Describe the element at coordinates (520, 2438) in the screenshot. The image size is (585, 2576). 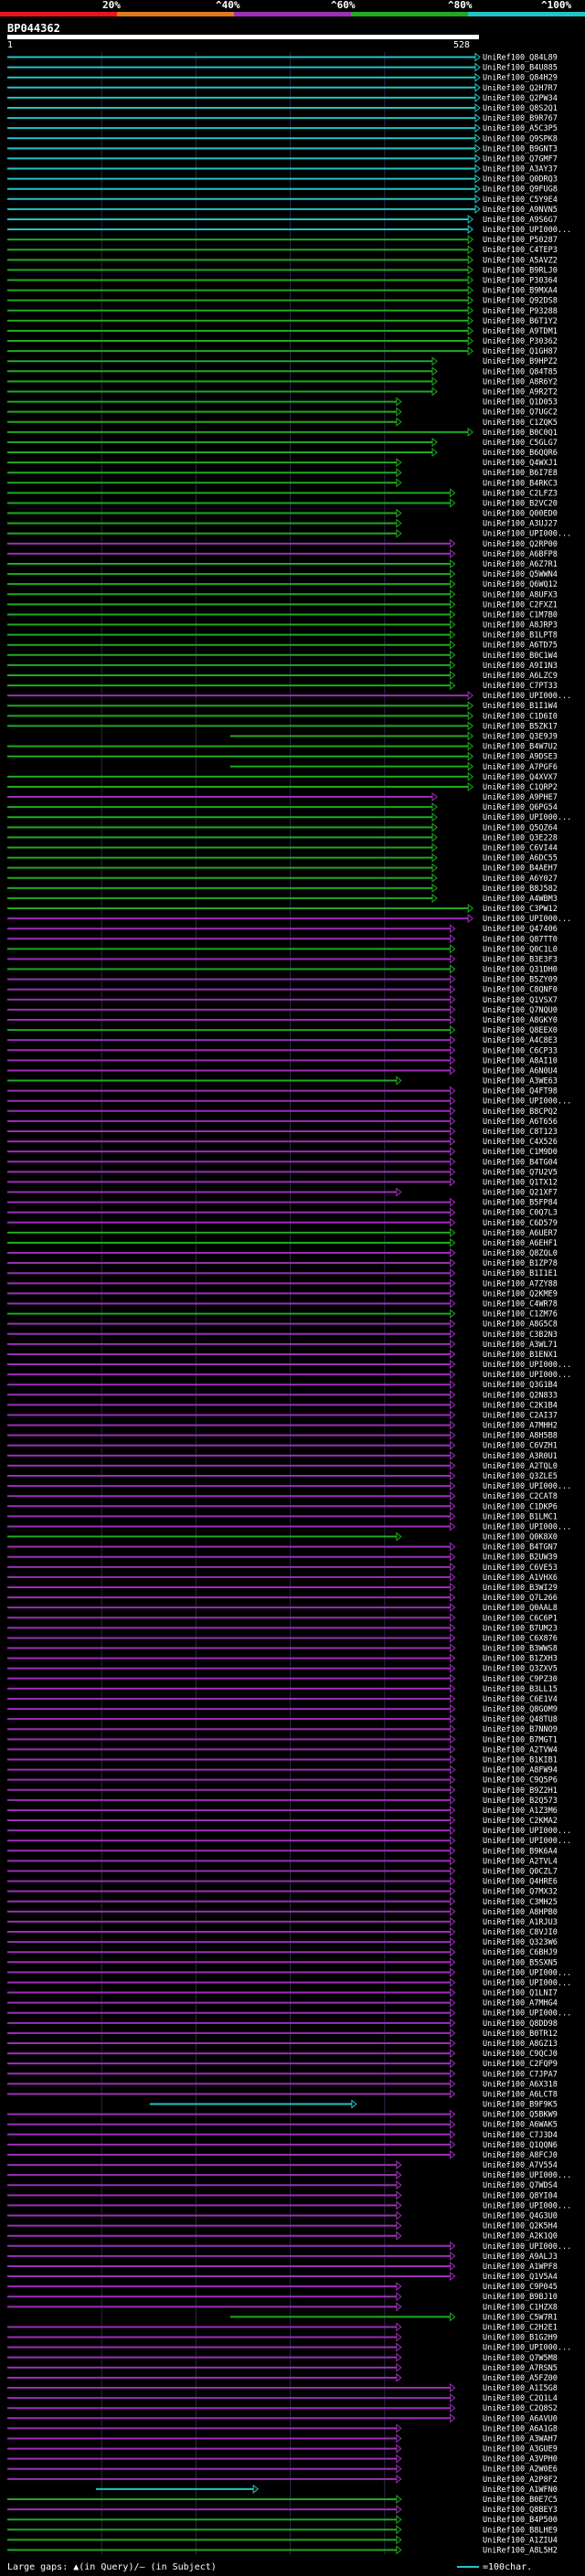
I see `hit-label: UniRef100_A3WAH7` at that location.